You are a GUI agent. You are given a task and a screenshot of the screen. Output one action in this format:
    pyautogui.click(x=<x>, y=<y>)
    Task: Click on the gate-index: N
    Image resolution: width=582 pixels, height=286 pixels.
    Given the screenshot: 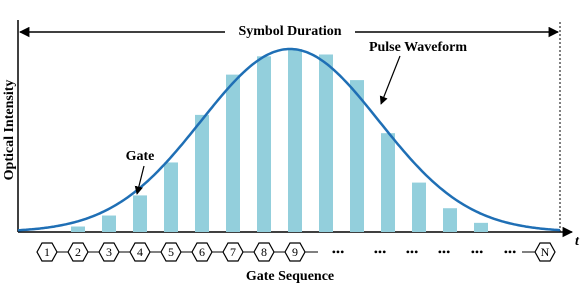 What is the action you would take?
    pyautogui.click(x=545, y=252)
    